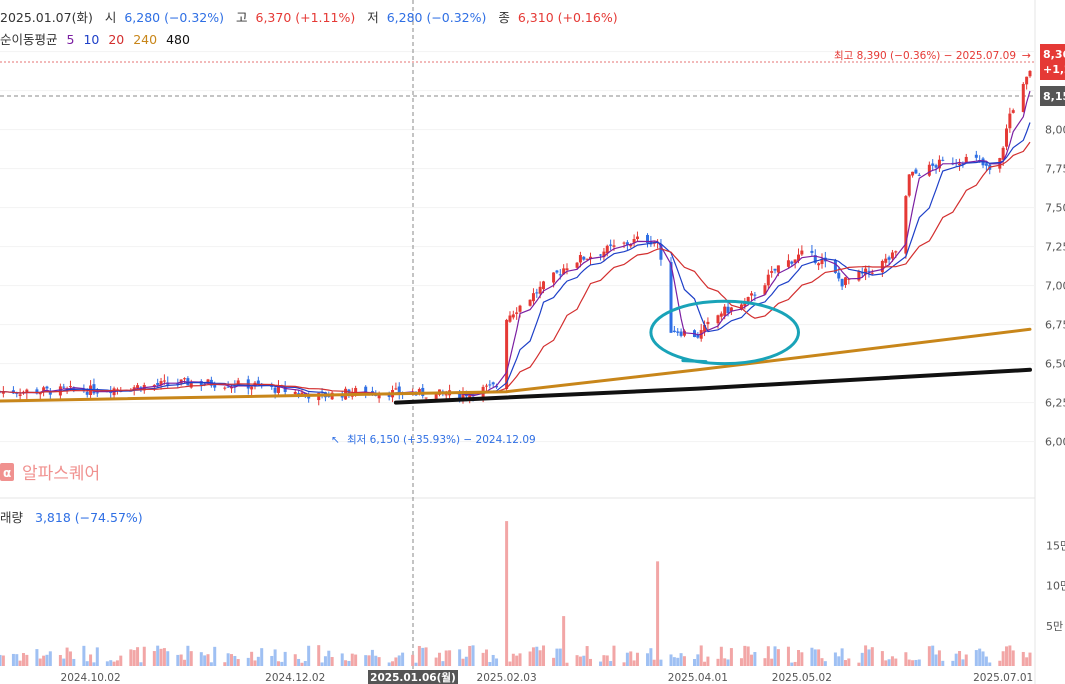  I want to click on low-value: 6,280 (−0.32%), so click(437, 17).